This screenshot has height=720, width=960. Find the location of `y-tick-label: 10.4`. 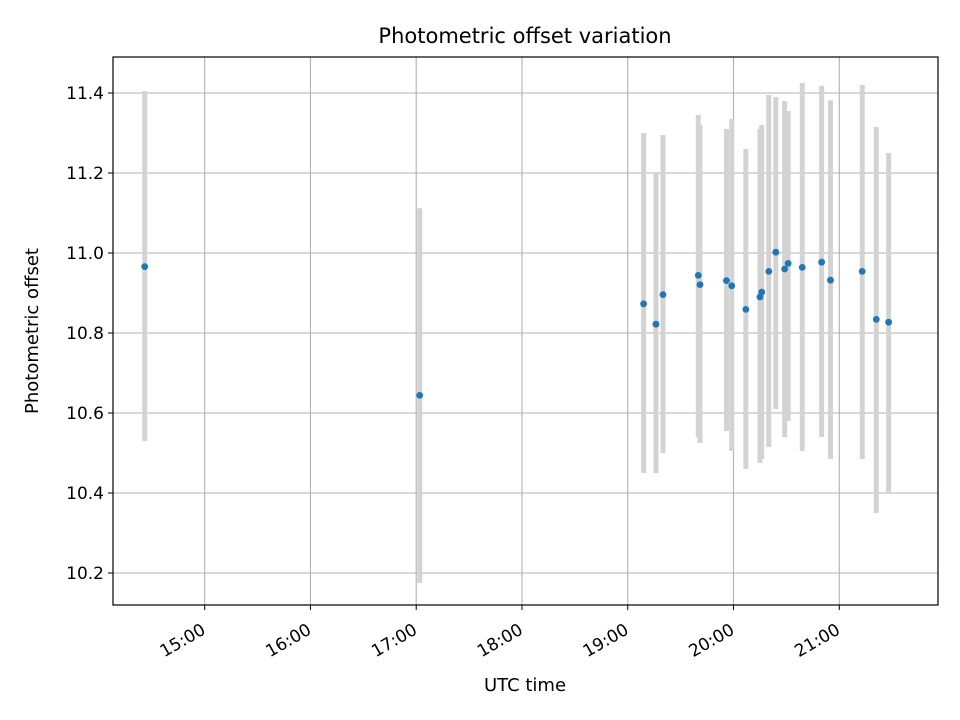

y-tick-label: 10.4 is located at coordinates (85, 494).